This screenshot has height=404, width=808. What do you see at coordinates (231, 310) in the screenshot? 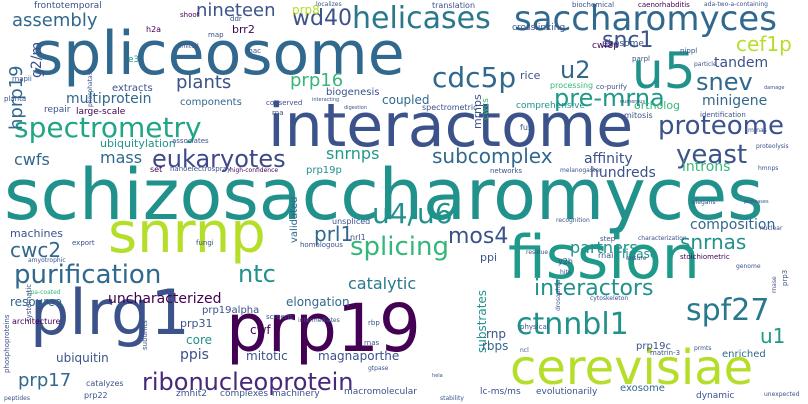
I see `word-prp19alpha: prp19alpha` at bounding box center [231, 310].